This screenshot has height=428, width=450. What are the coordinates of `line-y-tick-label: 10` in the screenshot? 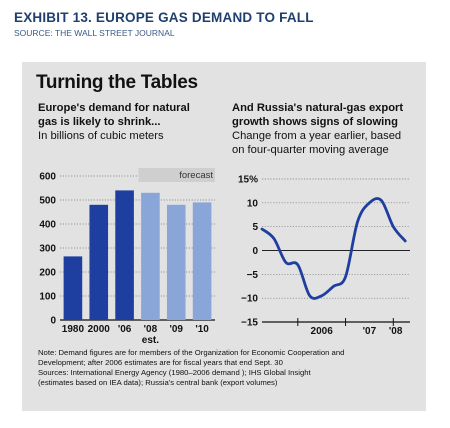 It's located at (253, 203).